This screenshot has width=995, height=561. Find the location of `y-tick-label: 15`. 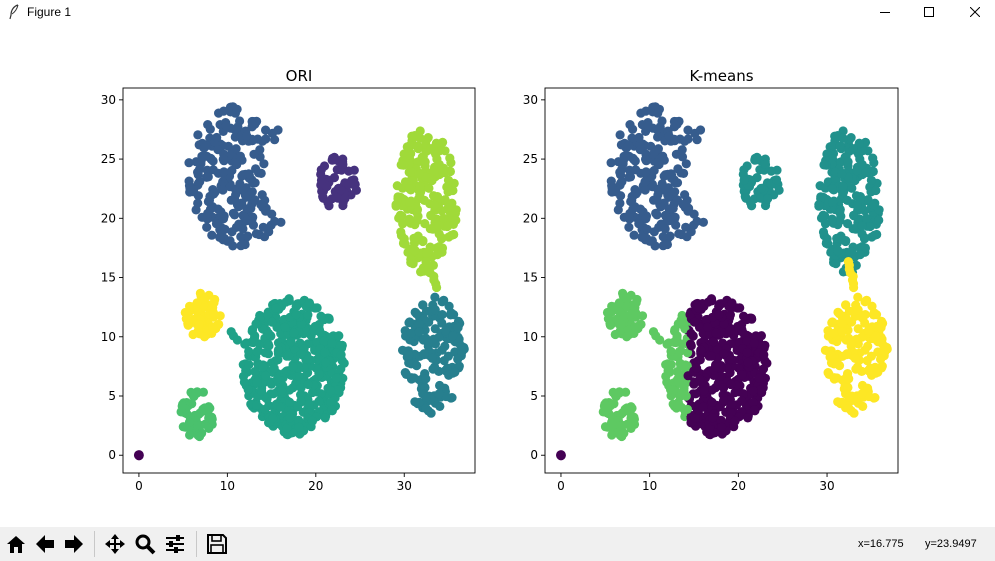

y-tick-label: 15 is located at coordinates (530, 278).